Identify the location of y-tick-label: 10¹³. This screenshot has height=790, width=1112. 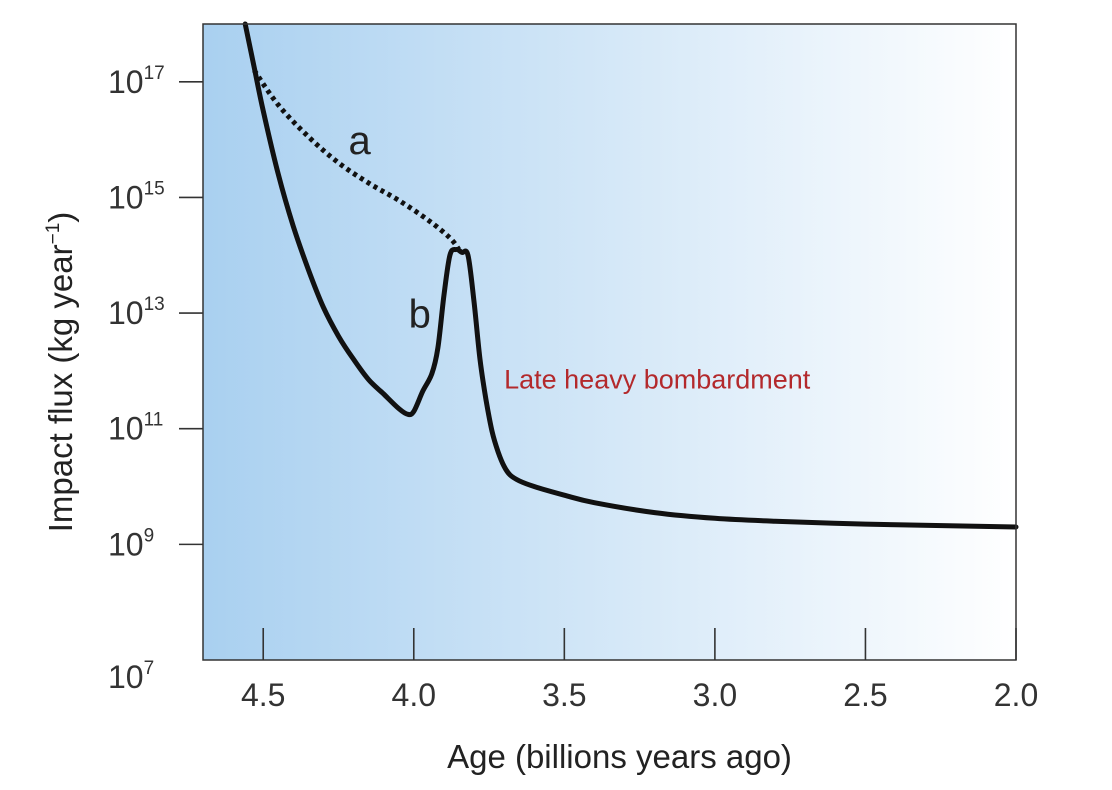
(136, 312).